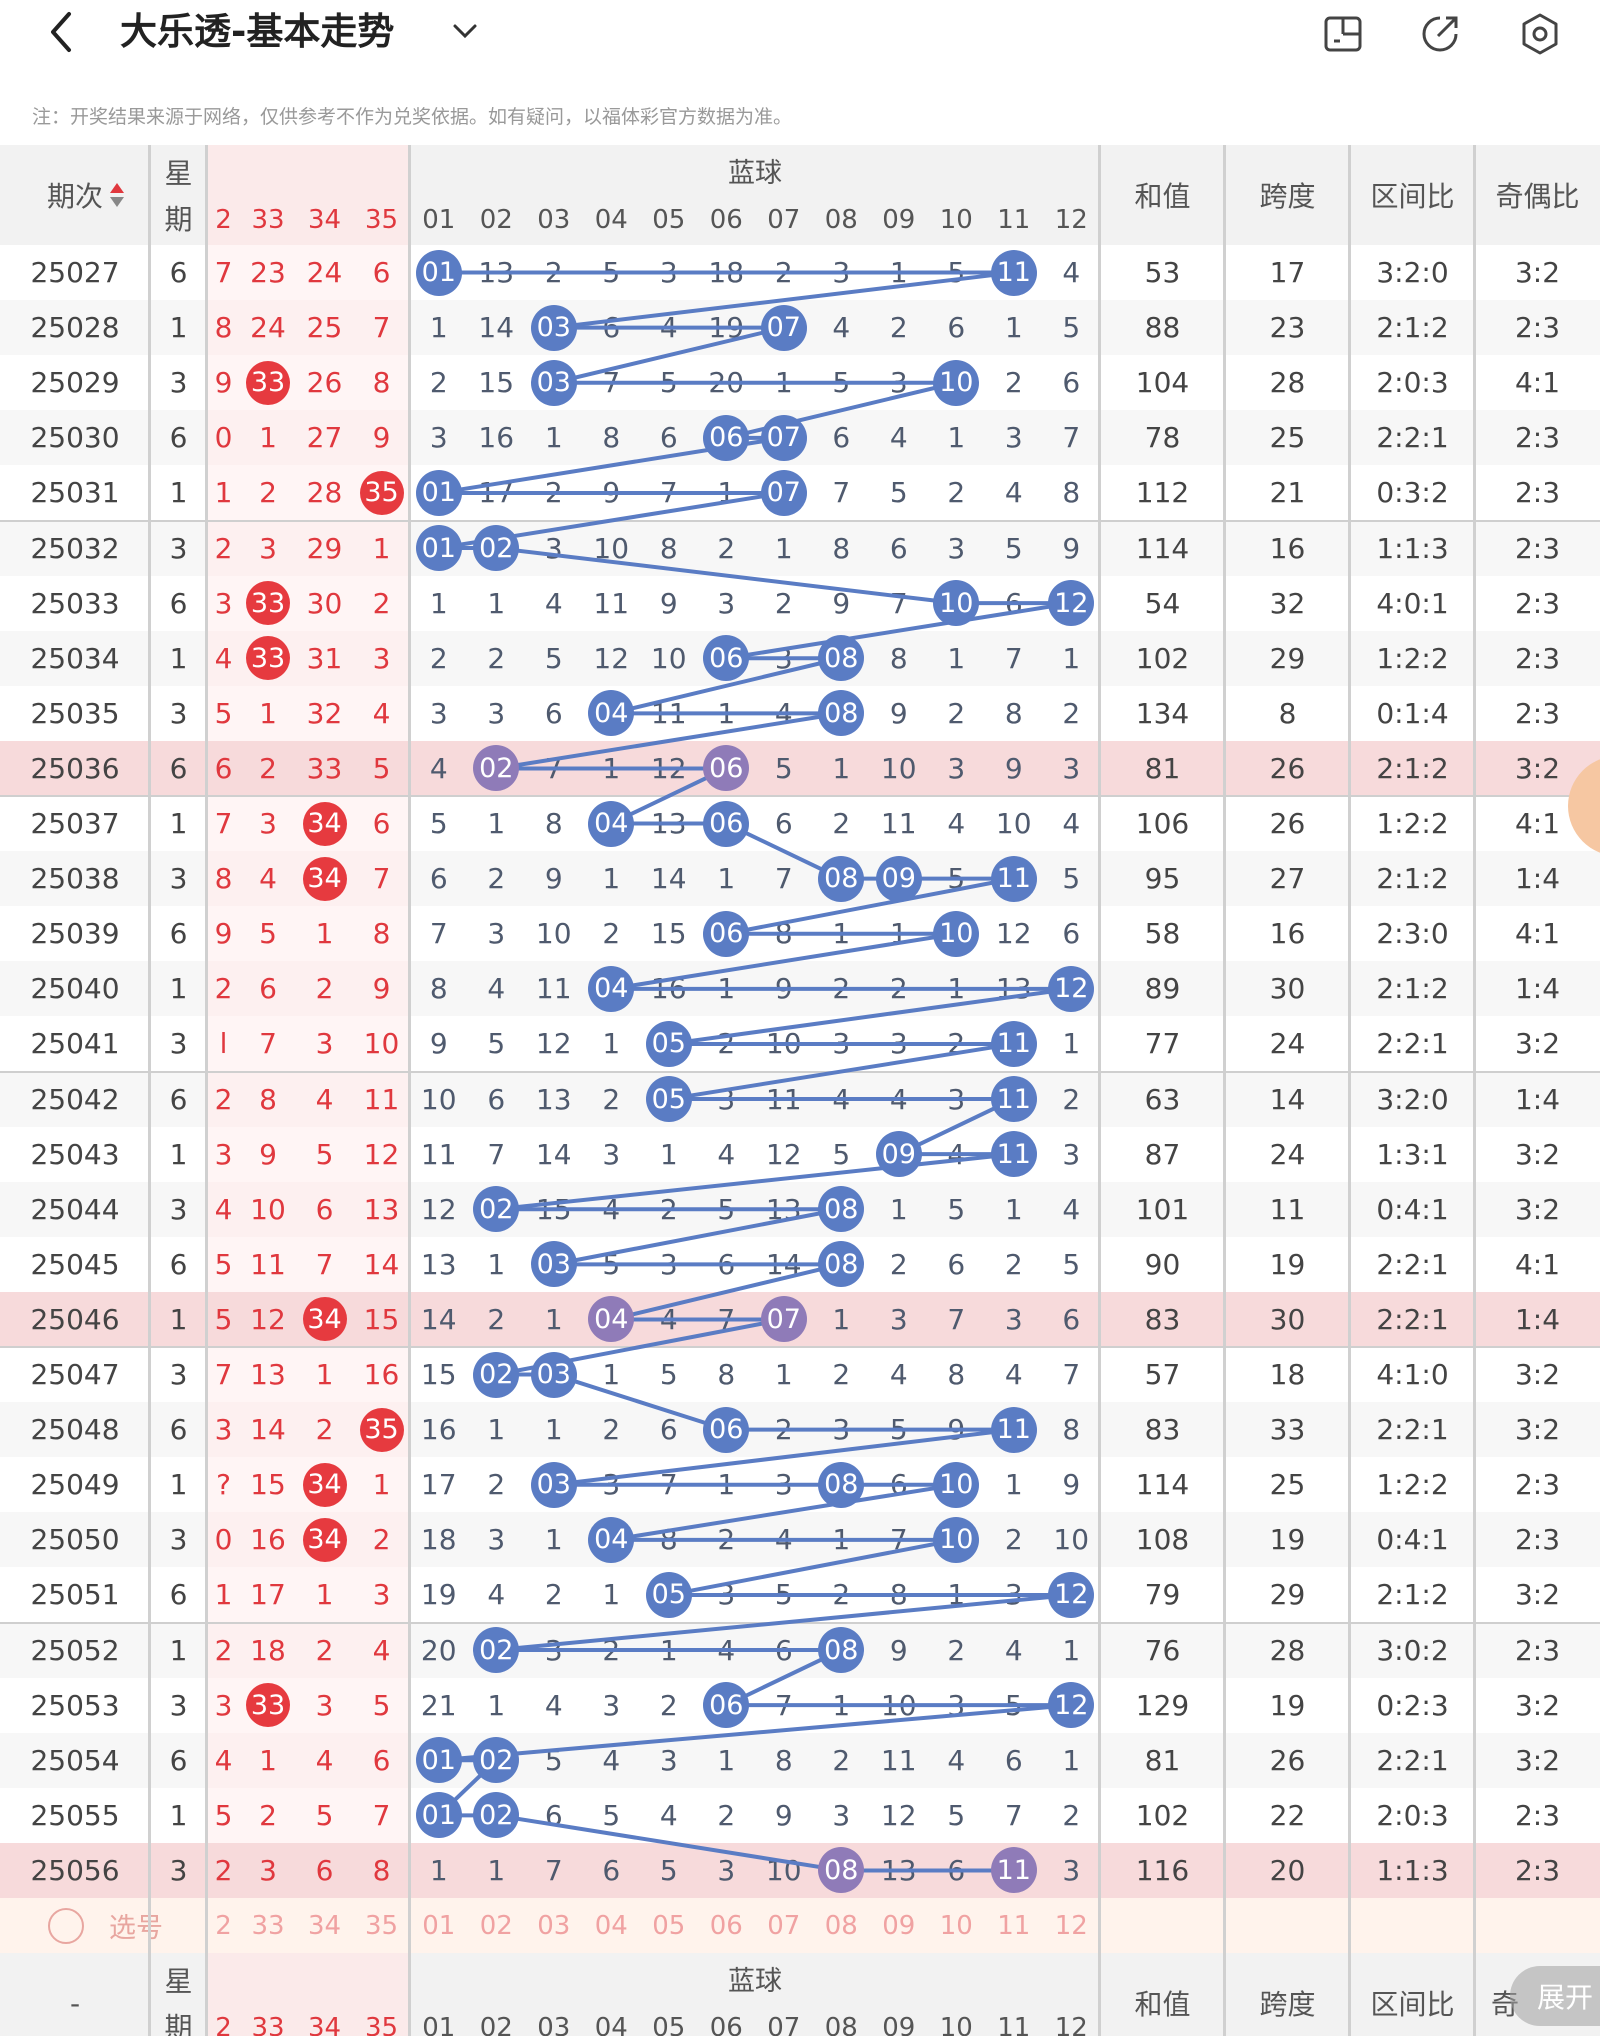  Describe the element at coordinates (136, 1929) in the screenshot. I see `select-number-label: 选号` at that location.